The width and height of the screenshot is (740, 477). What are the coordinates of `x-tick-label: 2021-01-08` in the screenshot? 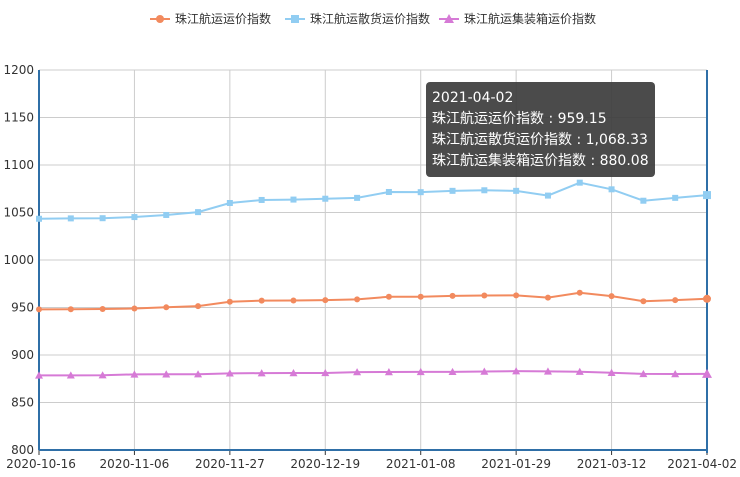 It's located at (421, 464).